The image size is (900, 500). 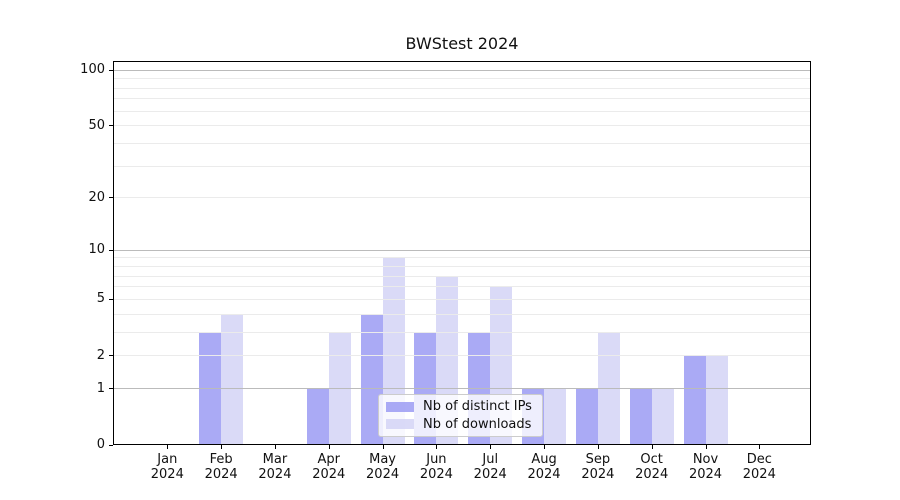 What do you see at coordinates (662, 416) in the screenshot?
I see `bar-nb-of-downloads-oct` at bounding box center [662, 416].